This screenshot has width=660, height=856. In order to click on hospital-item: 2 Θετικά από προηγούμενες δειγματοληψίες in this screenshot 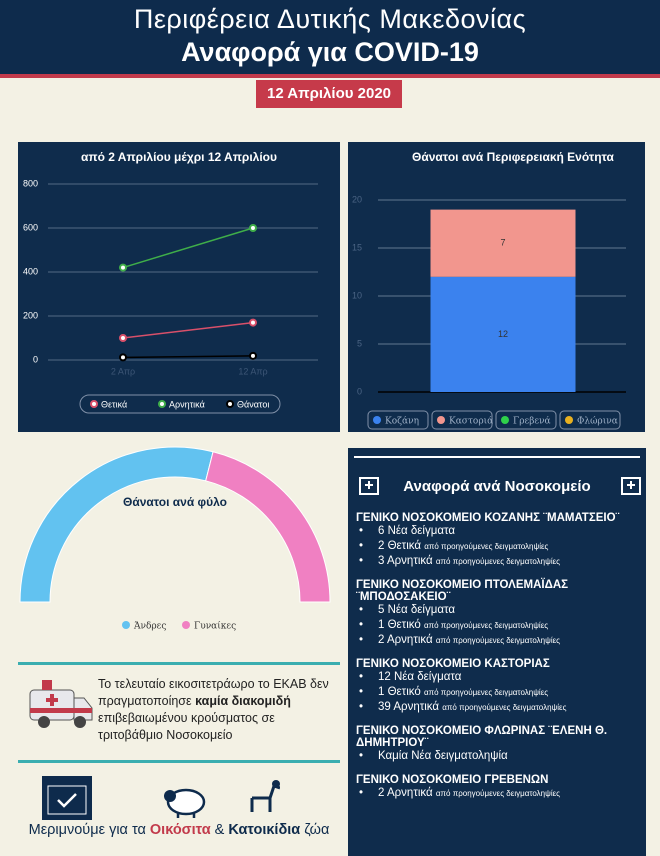, I will do `click(500, 546)`.